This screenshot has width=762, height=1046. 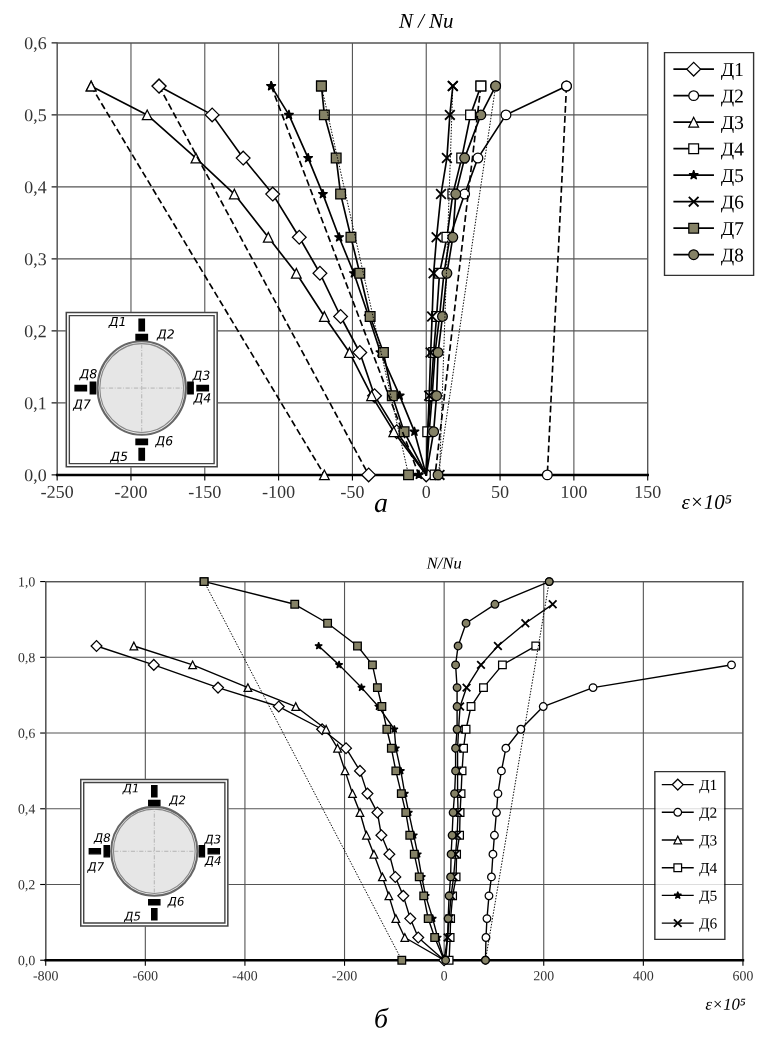 What do you see at coordinates (352, 492) in the screenshot?
I see `x-tick-label: -50` at bounding box center [352, 492].